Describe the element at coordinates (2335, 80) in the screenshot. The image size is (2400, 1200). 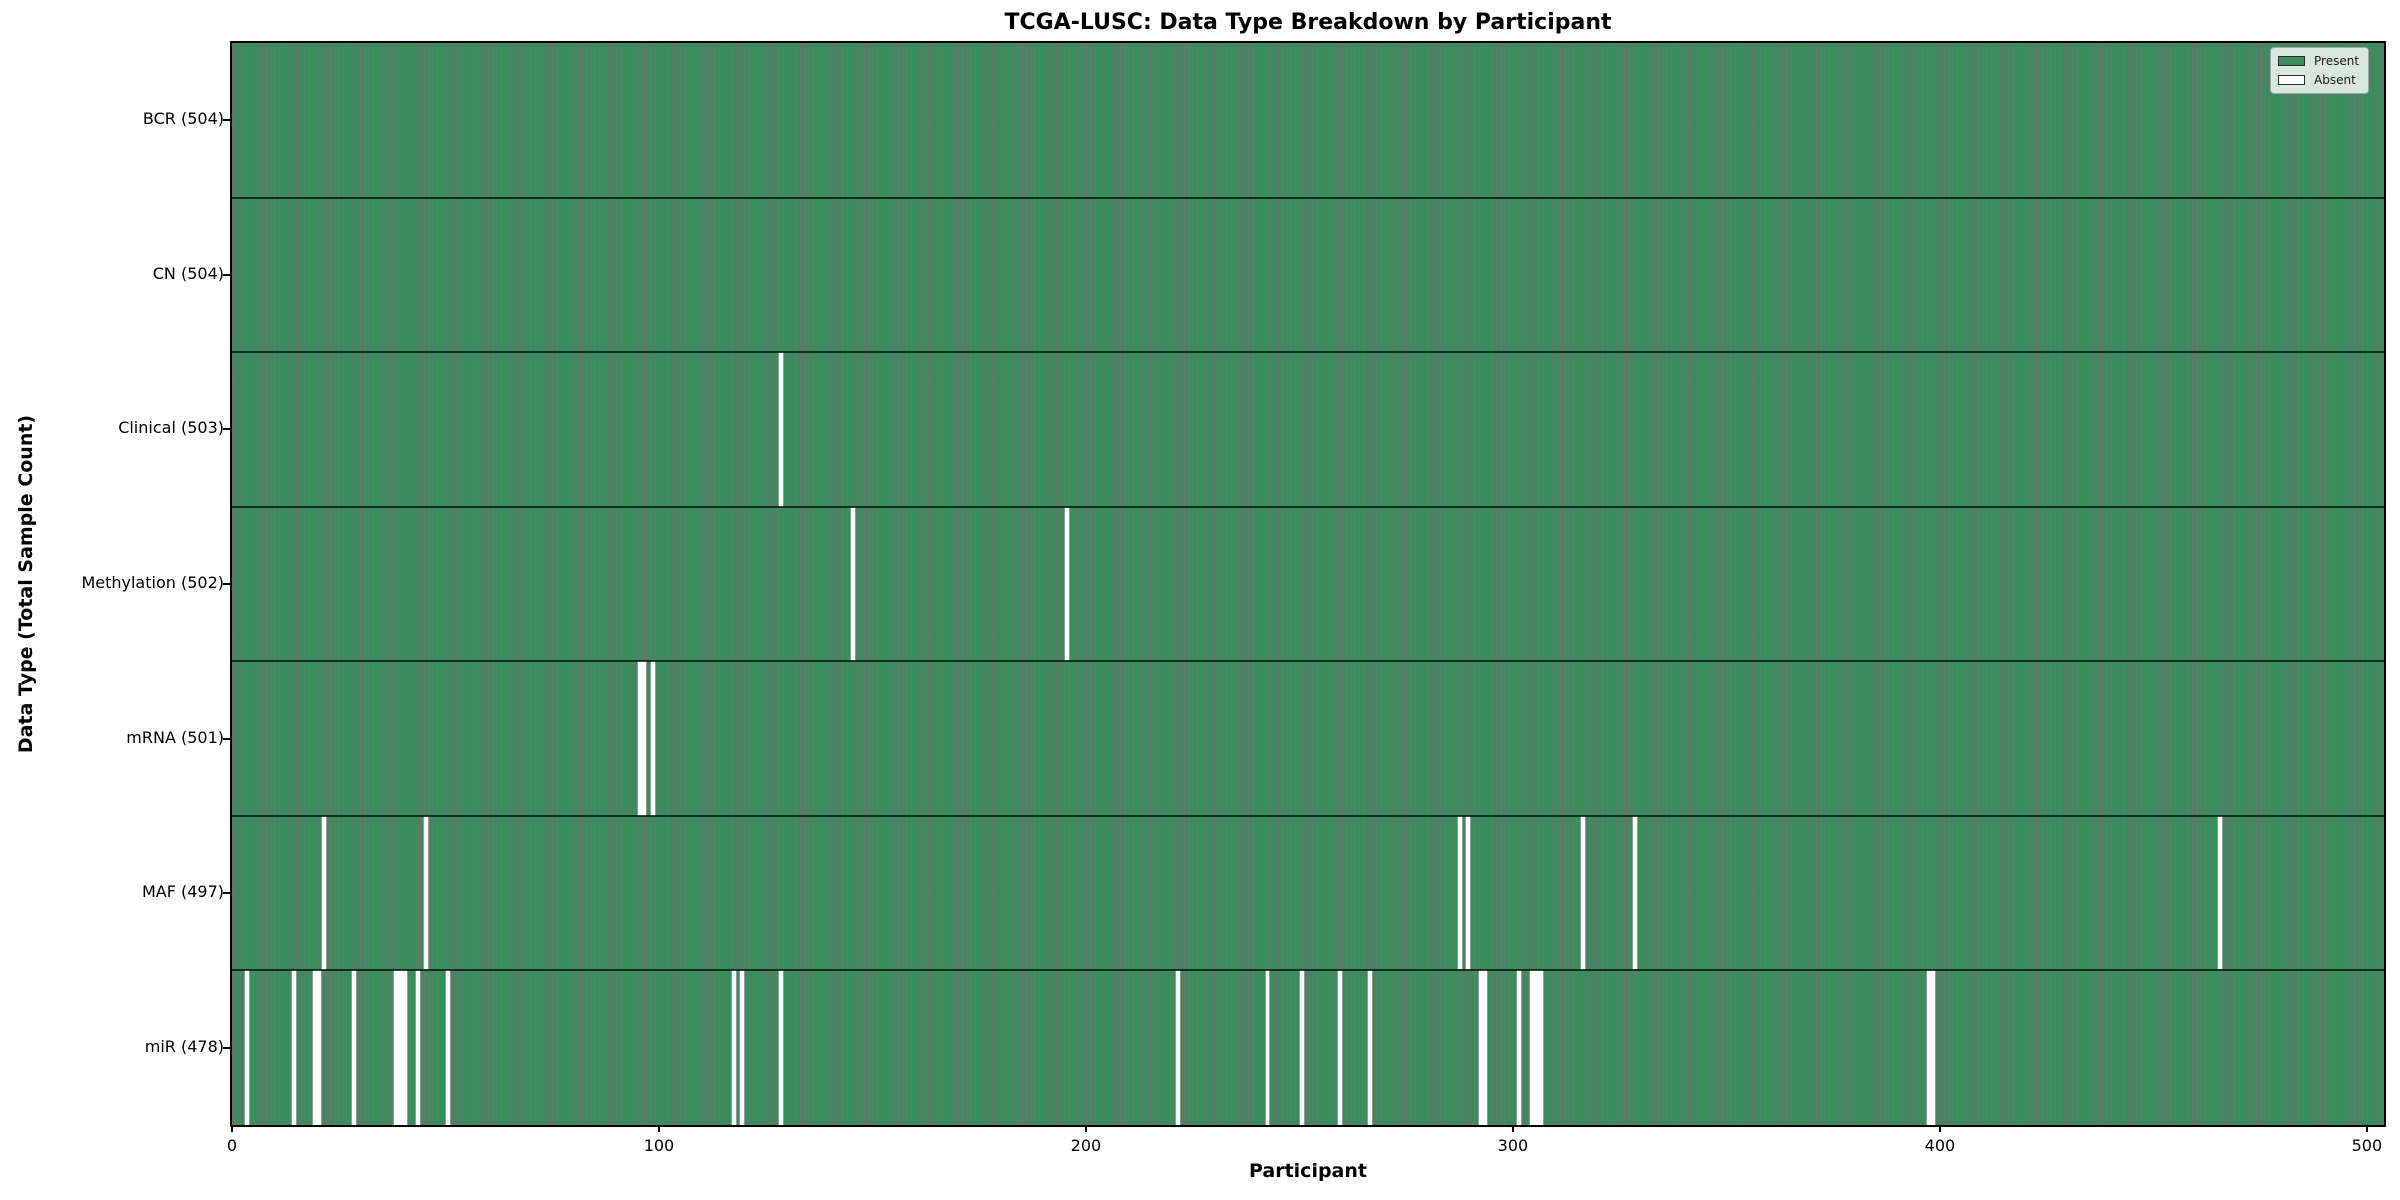
I see `legend-label-absent: Absent` at that location.